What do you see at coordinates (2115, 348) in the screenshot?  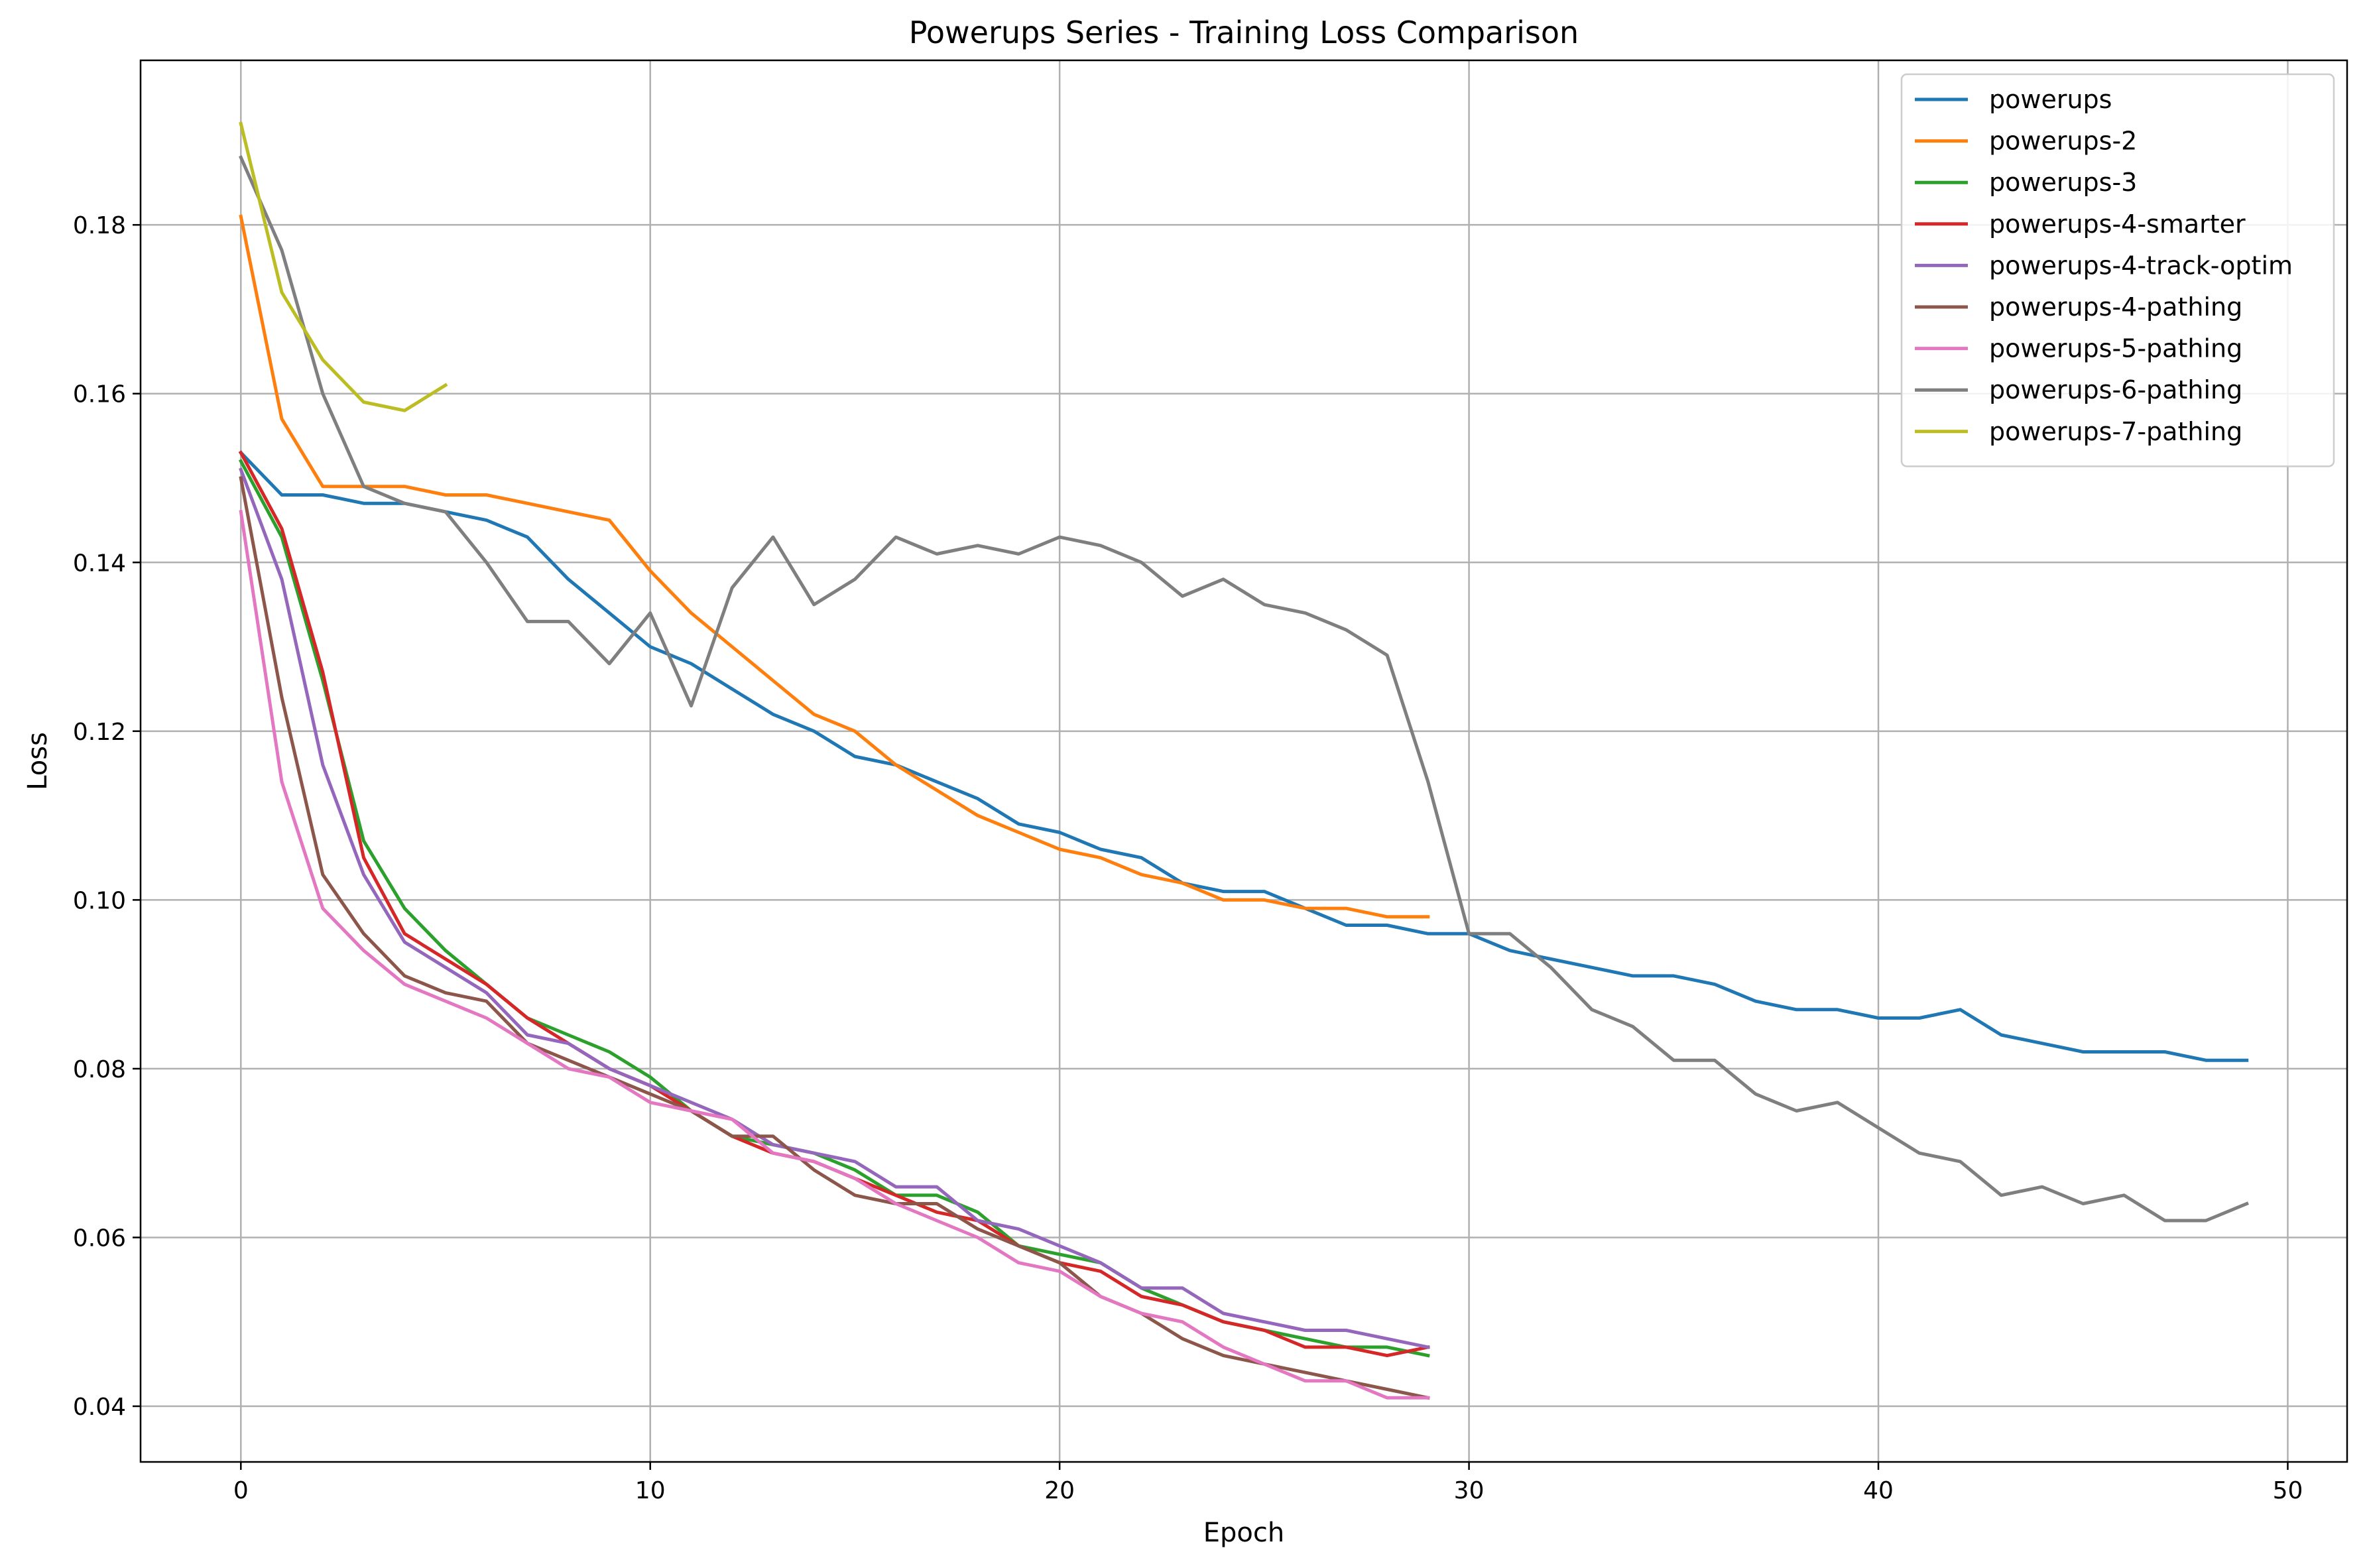 I see `legend-label: powerups-5-pathing` at bounding box center [2115, 348].